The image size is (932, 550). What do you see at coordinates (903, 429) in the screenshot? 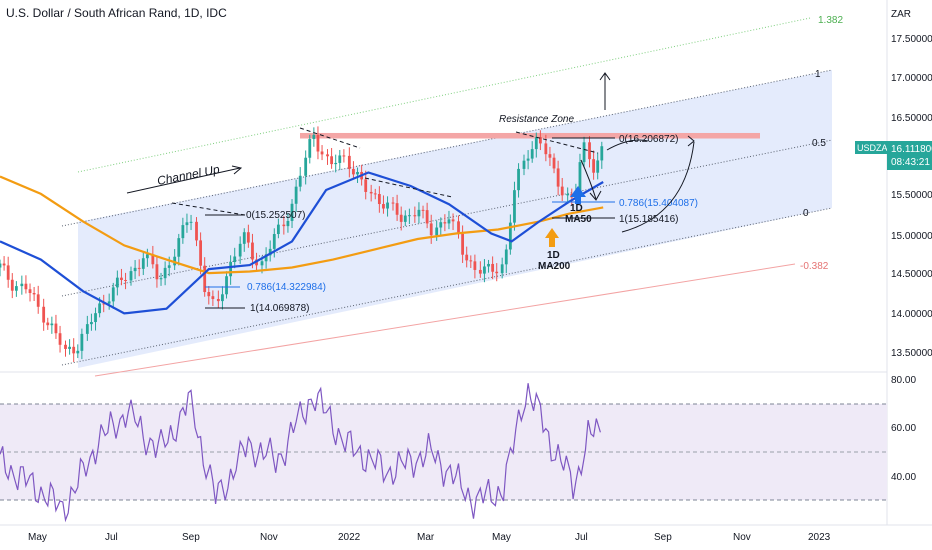
I see `rsi-axis: 80.00 60.00 40.00` at bounding box center [903, 429].